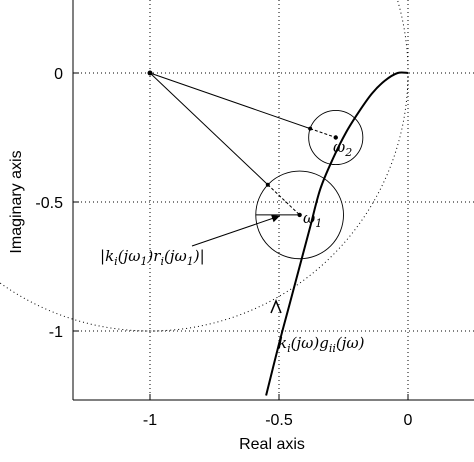 The height and width of the screenshot is (462, 474). Describe the element at coordinates (143, 261) in the screenshot. I see `radius-omega-sub-1: 1` at that location.